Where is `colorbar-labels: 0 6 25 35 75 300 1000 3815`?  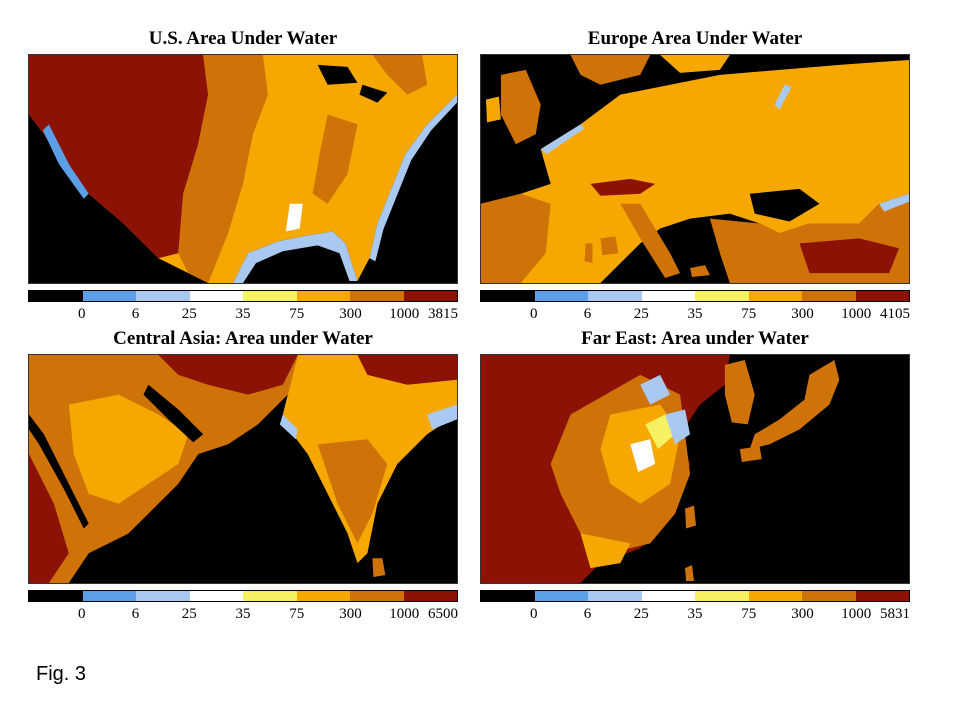
colorbar-labels: 0 6 25 35 75 300 1000 3815 is located at coordinates (243, 315).